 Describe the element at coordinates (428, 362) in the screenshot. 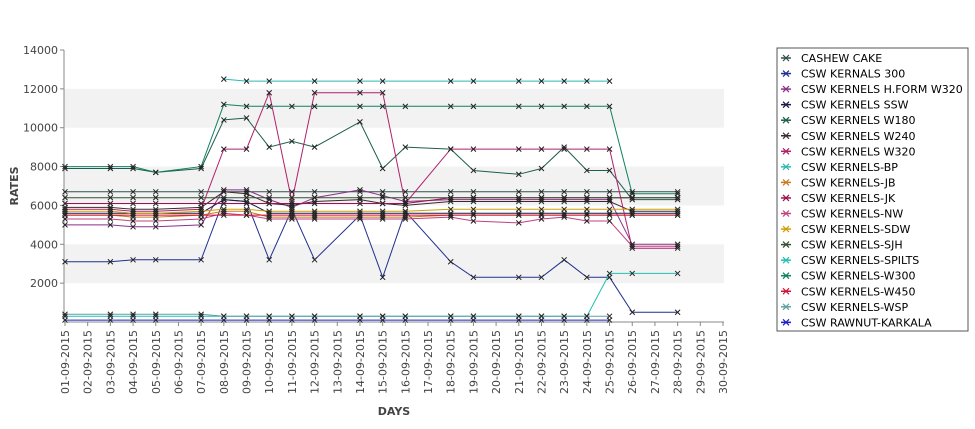

I see `x-tick-label: 17-09-2015` at that location.